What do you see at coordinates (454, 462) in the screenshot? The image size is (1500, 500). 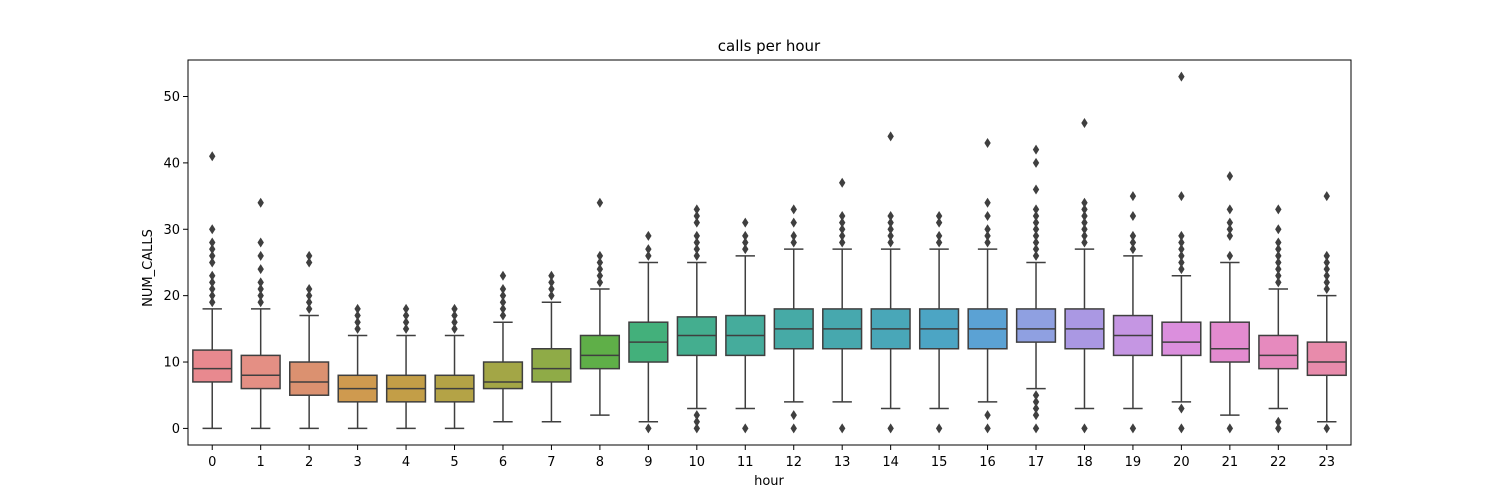 I see `x-tick-label: 5` at bounding box center [454, 462].